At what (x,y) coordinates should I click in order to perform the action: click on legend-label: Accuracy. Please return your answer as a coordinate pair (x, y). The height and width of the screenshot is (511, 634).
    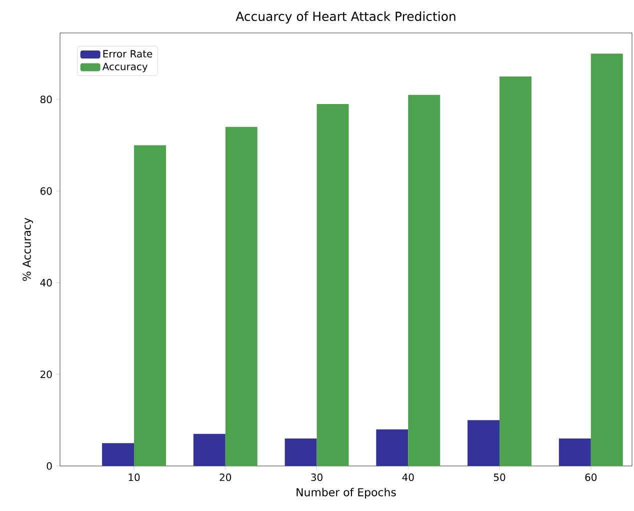
    Looking at the image, I should click on (125, 67).